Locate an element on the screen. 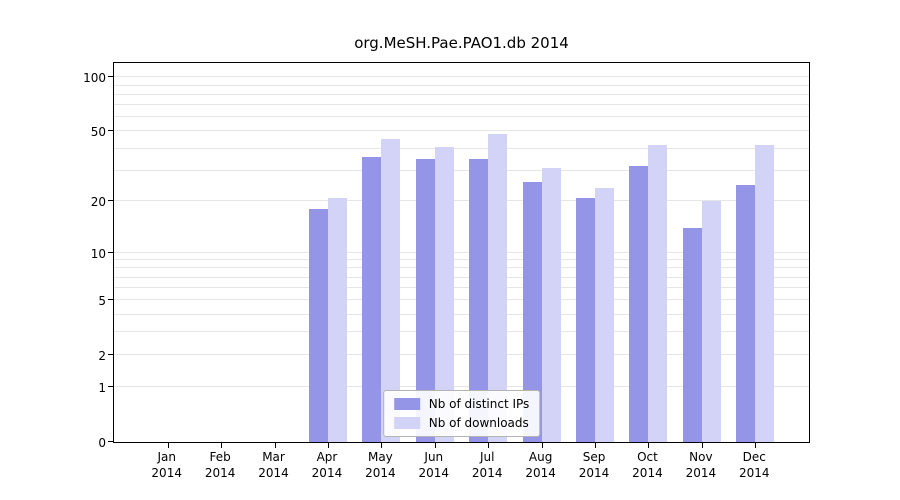 Image resolution: width=900 pixels, height=500 pixels. y-tick-label: 2 is located at coordinates (102, 356).